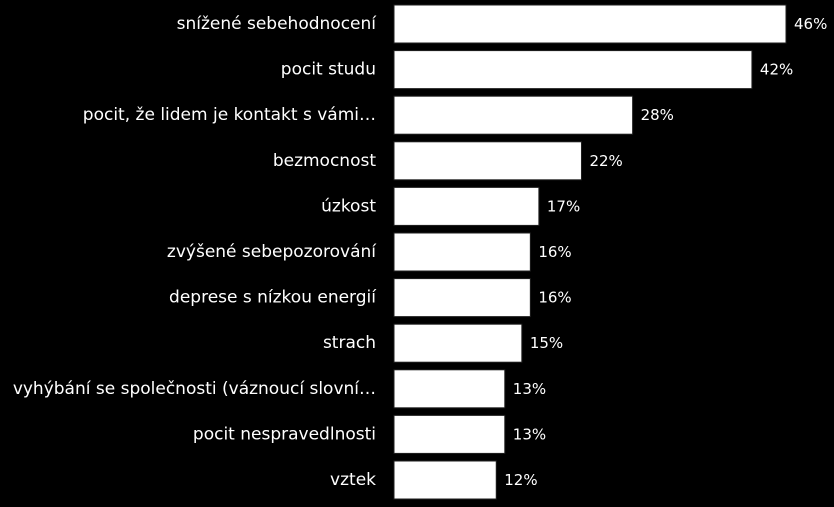 The height and width of the screenshot is (507, 834). I want to click on category-label: úzkost, so click(348, 206).